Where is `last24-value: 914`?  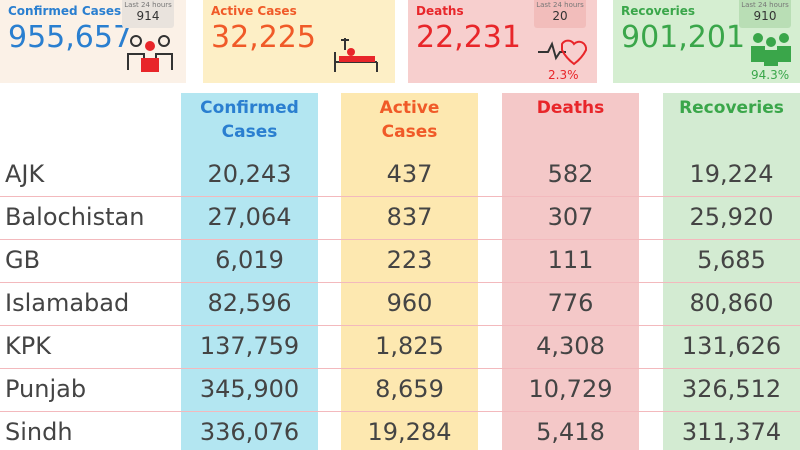 last24-value: 914 is located at coordinates (148, 16).